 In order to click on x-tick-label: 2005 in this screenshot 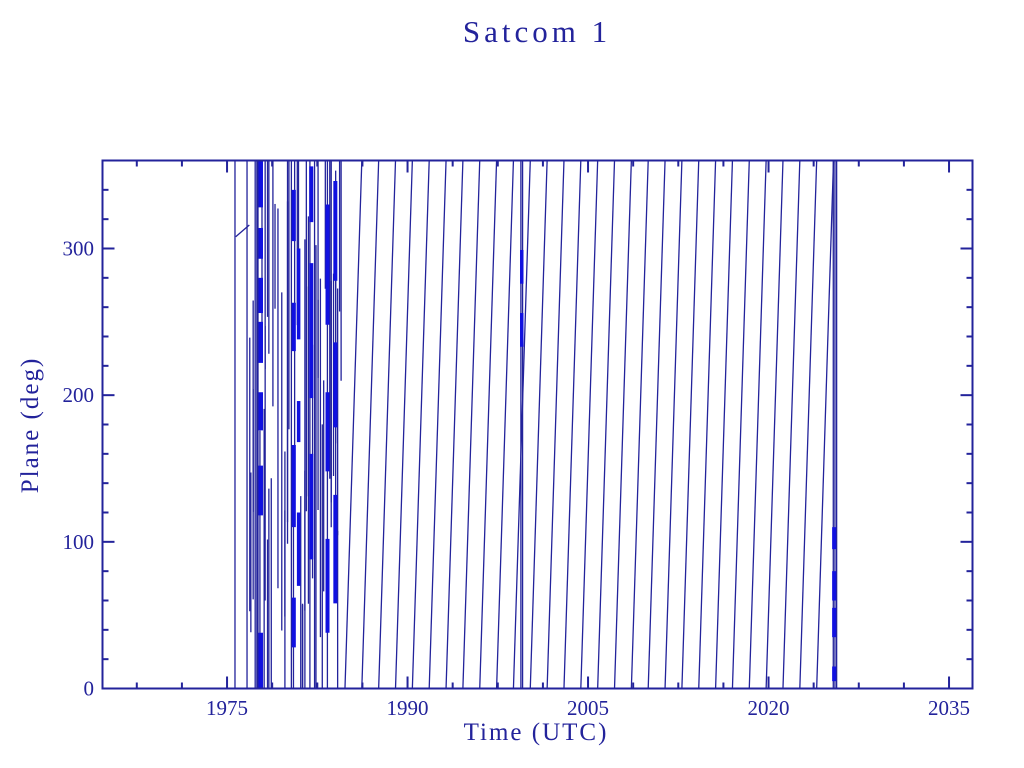, I will do `click(588, 708)`.